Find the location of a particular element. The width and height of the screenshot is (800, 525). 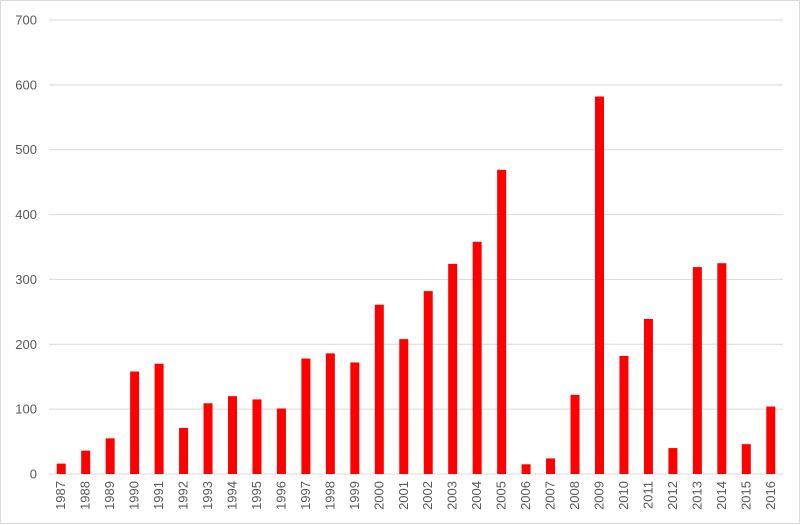

bar-2014 is located at coordinates (722, 368).